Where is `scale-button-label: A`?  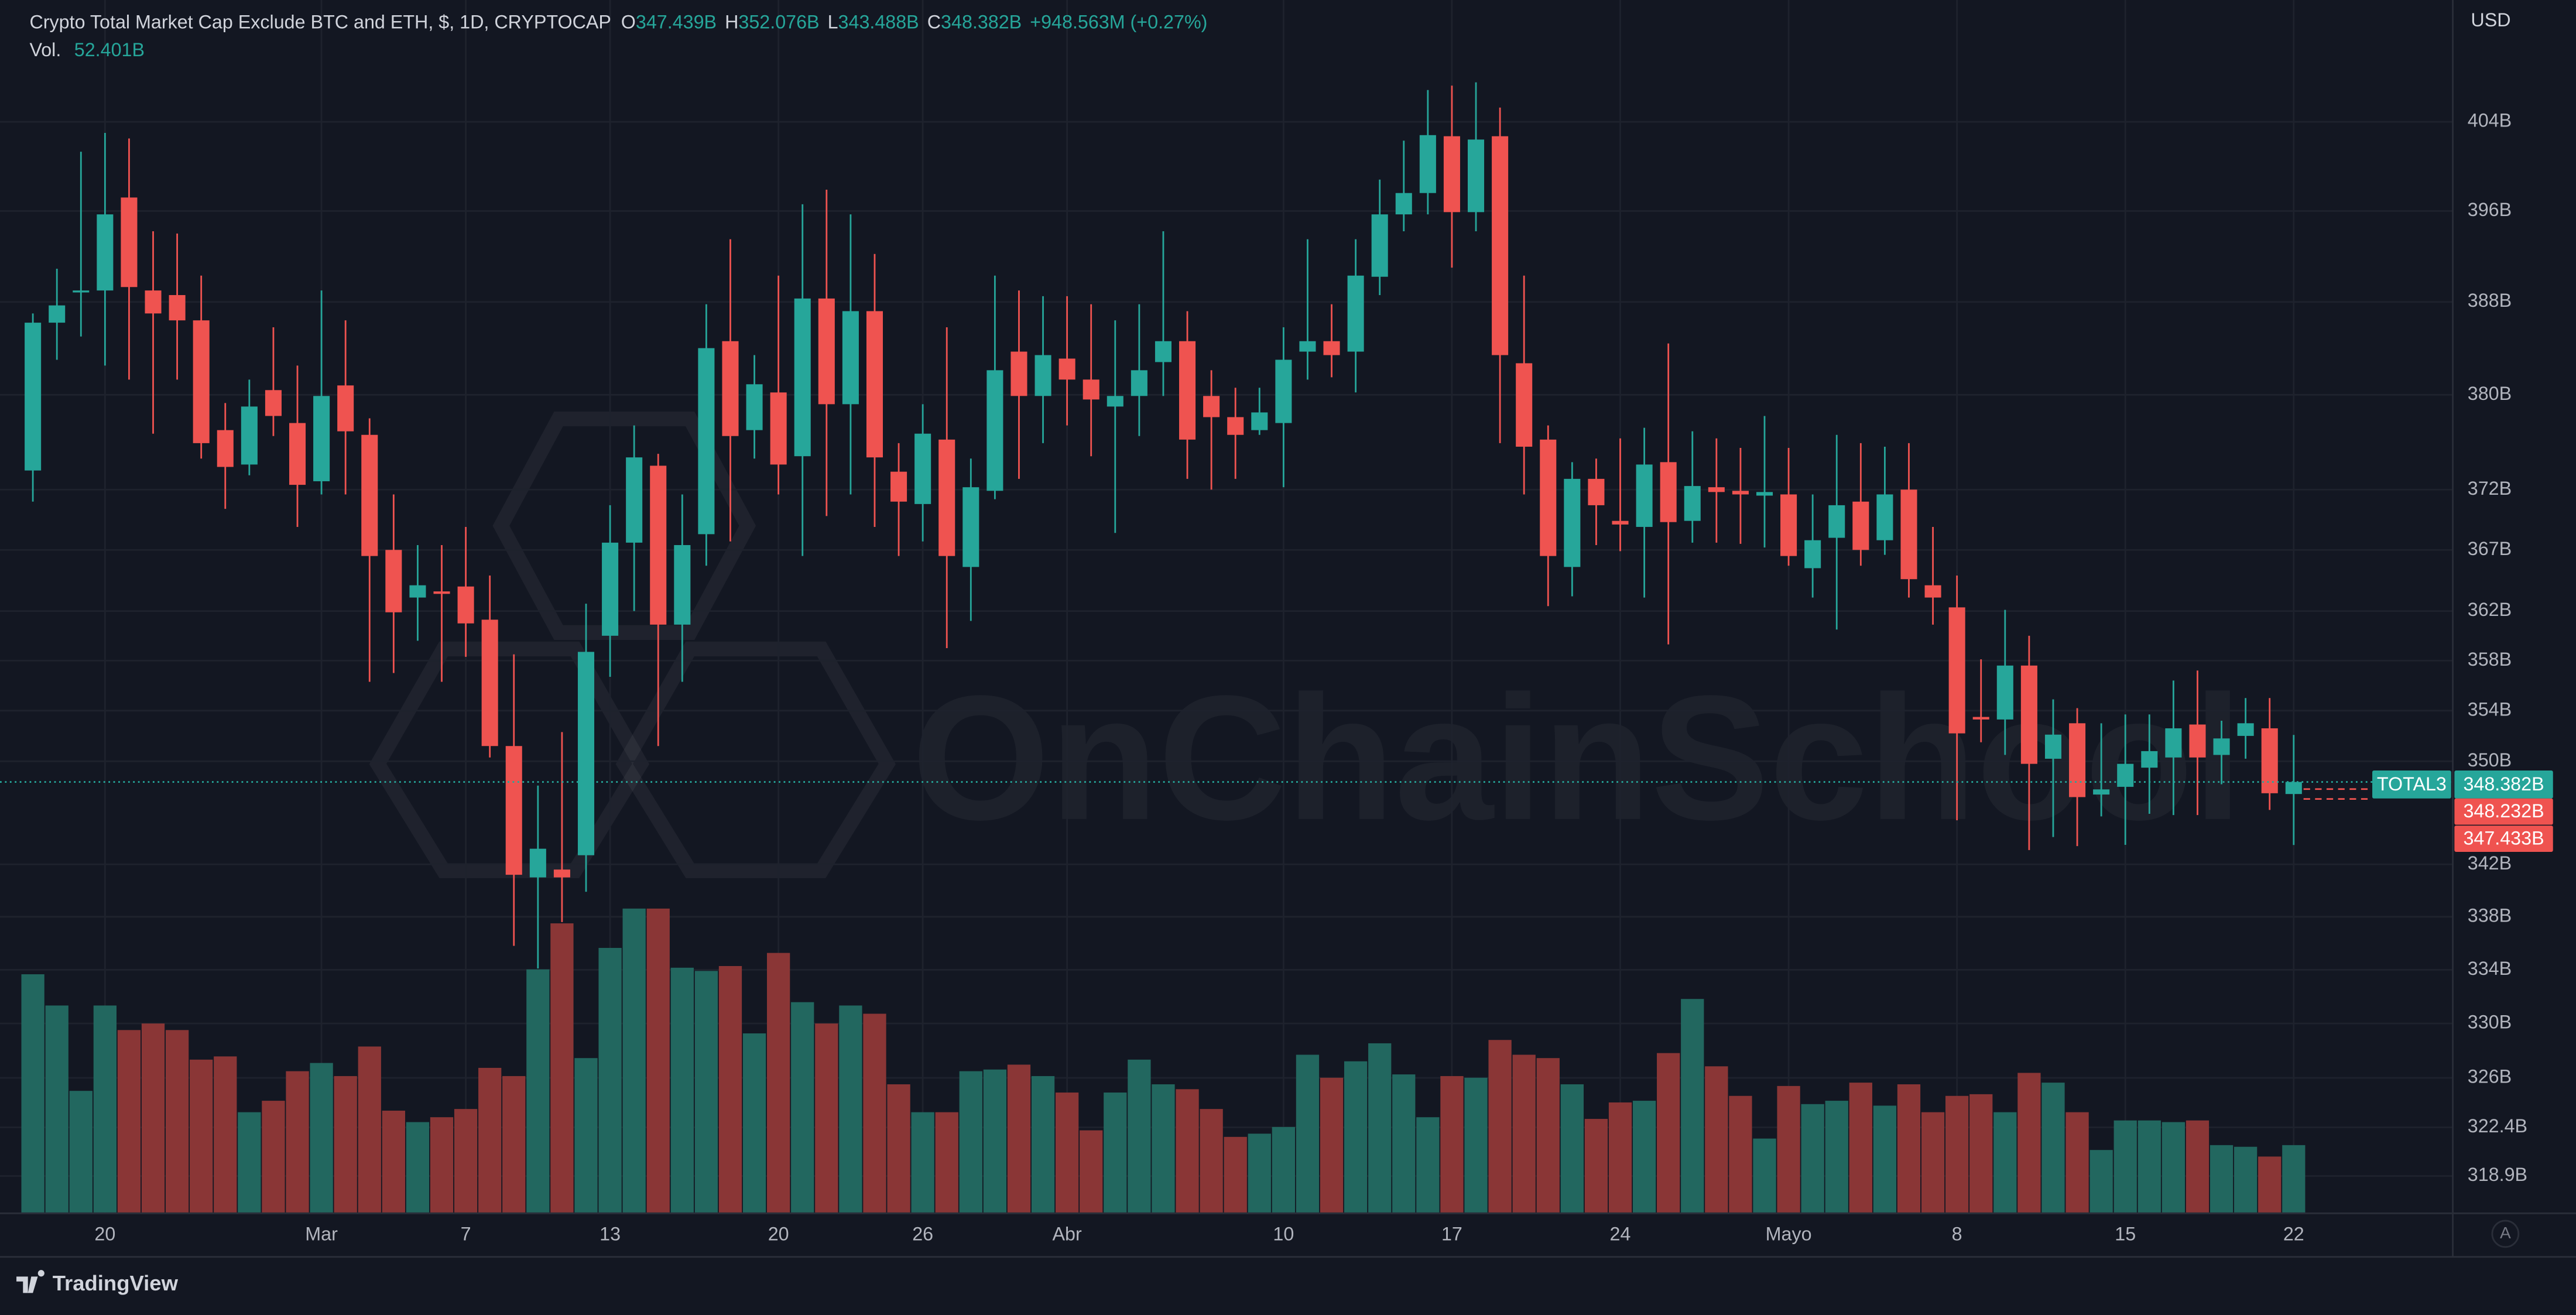
scale-button-label: A is located at coordinates (2505, 1233).